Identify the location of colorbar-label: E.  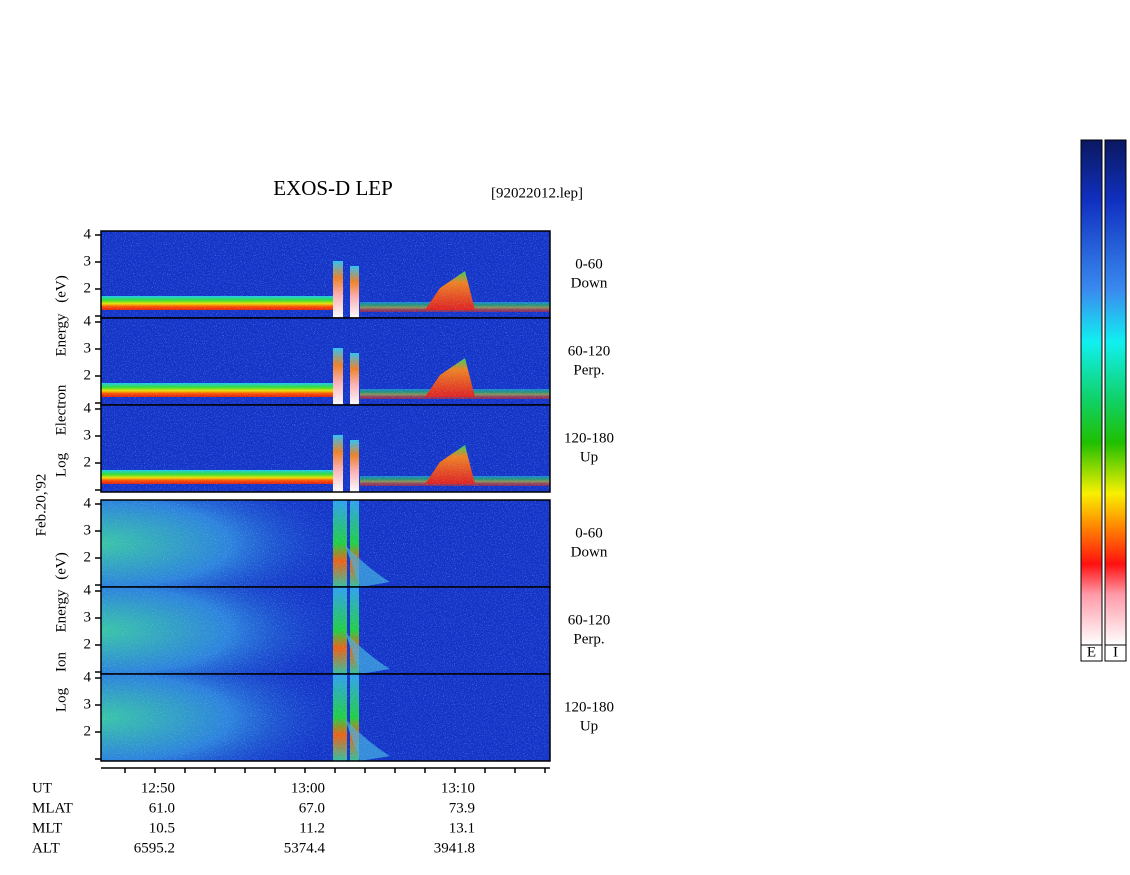
(1091, 652).